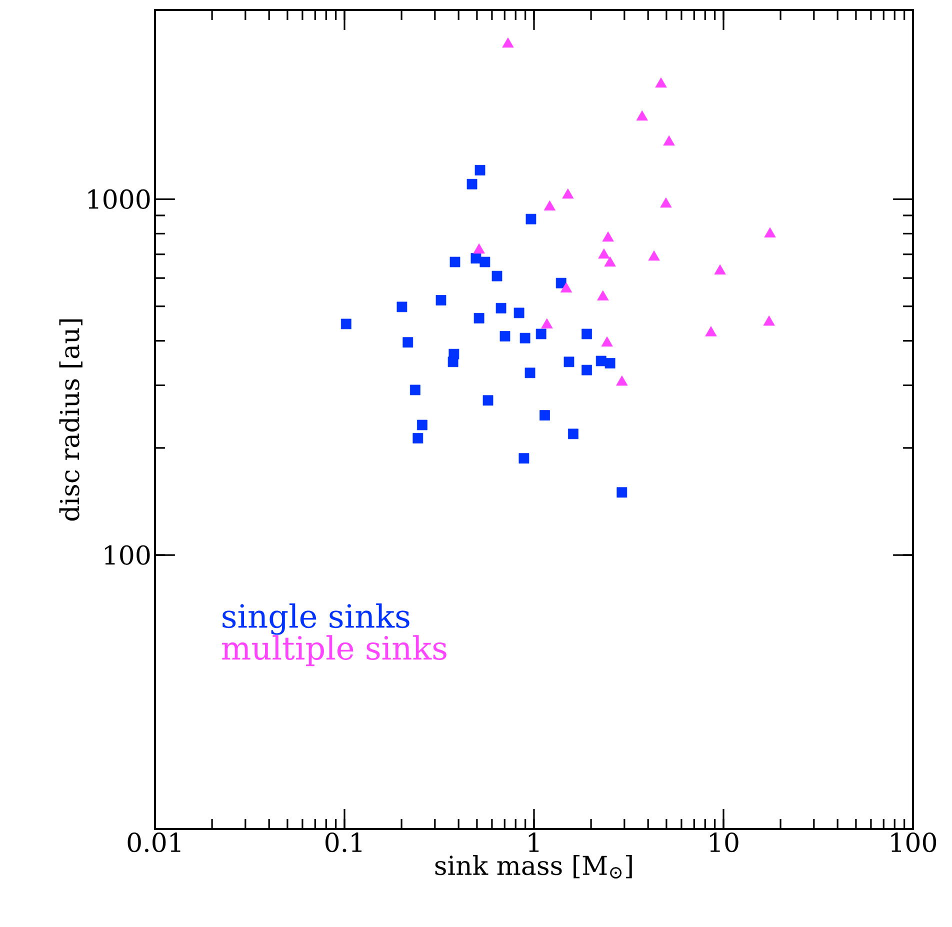 The width and height of the screenshot is (952, 927). Describe the element at coordinates (913, 842) in the screenshot. I see `x-tick-label: 100` at that location.